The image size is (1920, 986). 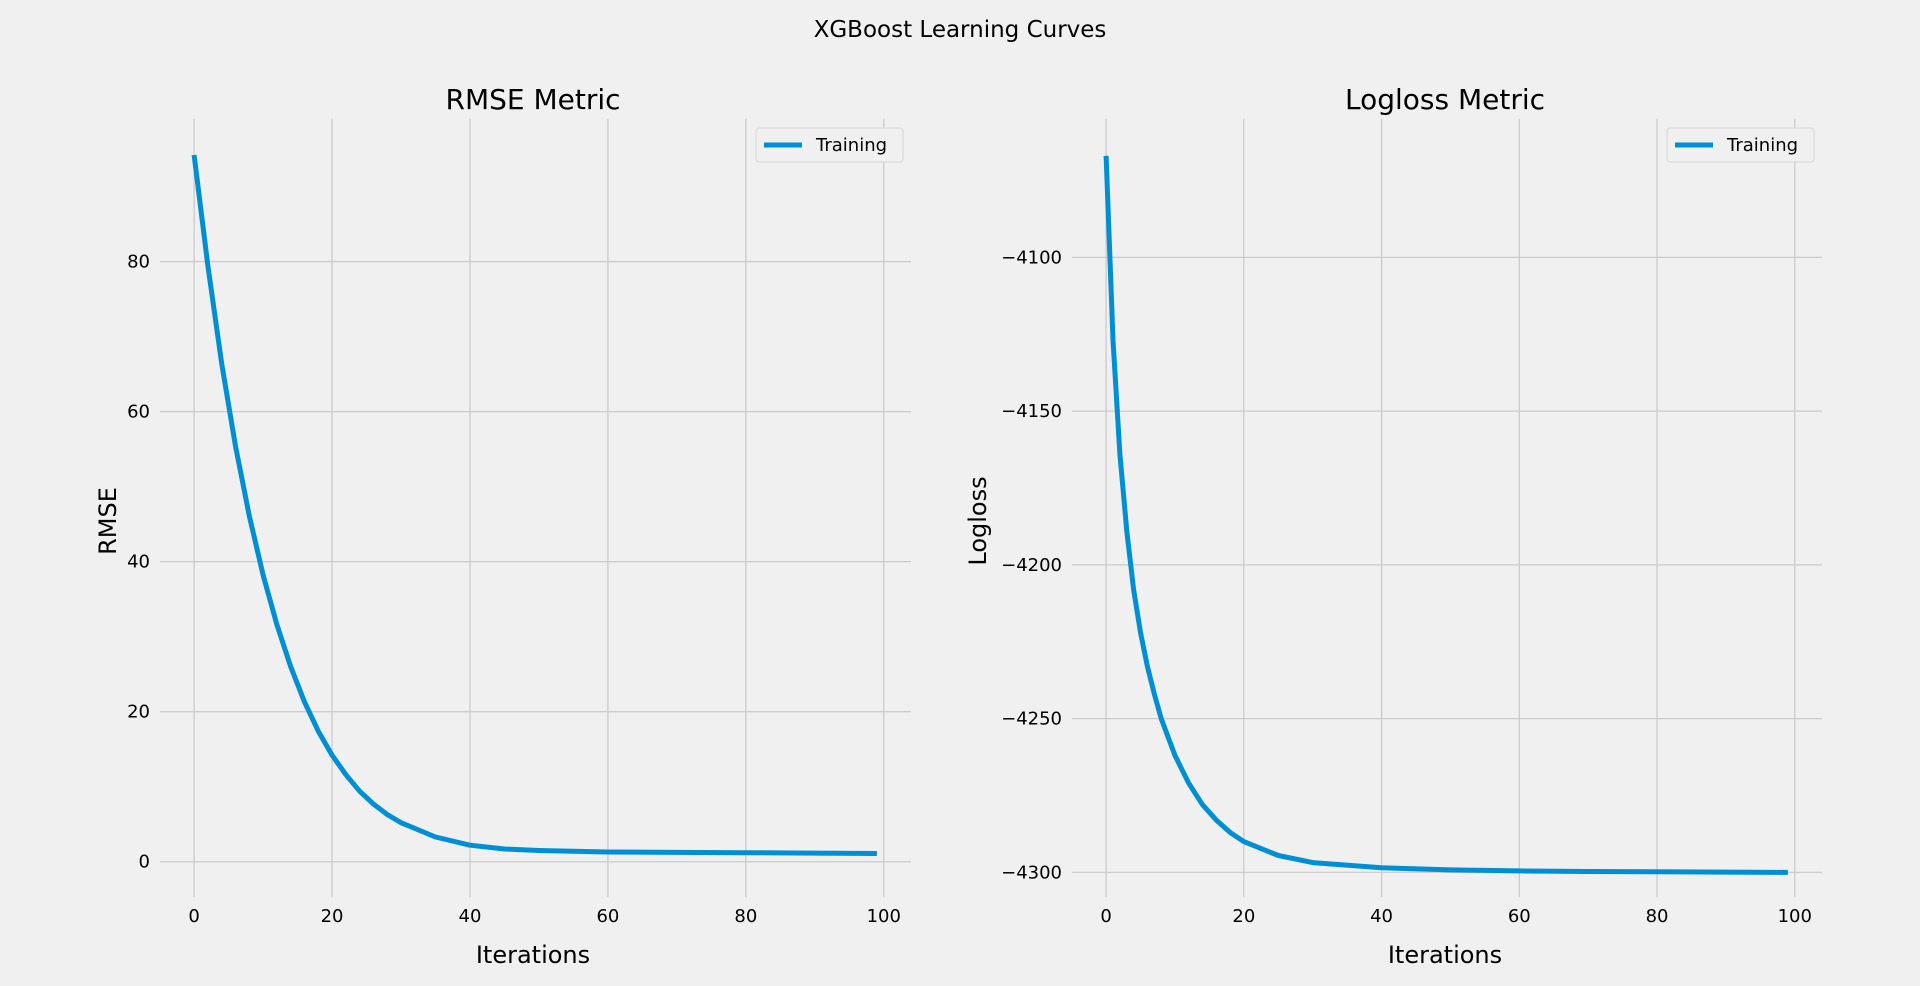 I want to click on logloss-legend: Training, so click(x=1740, y=145).